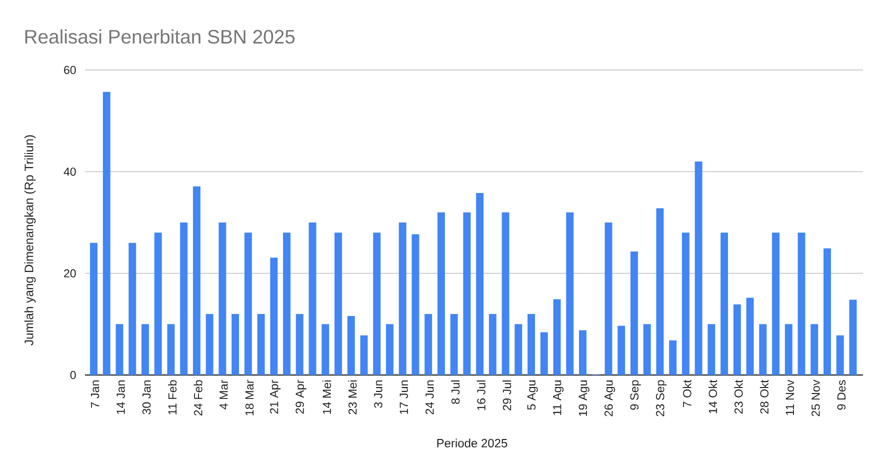  What do you see at coordinates (507, 395) in the screenshot?
I see `x-tick-label: 29 Jul` at bounding box center [507, 395].